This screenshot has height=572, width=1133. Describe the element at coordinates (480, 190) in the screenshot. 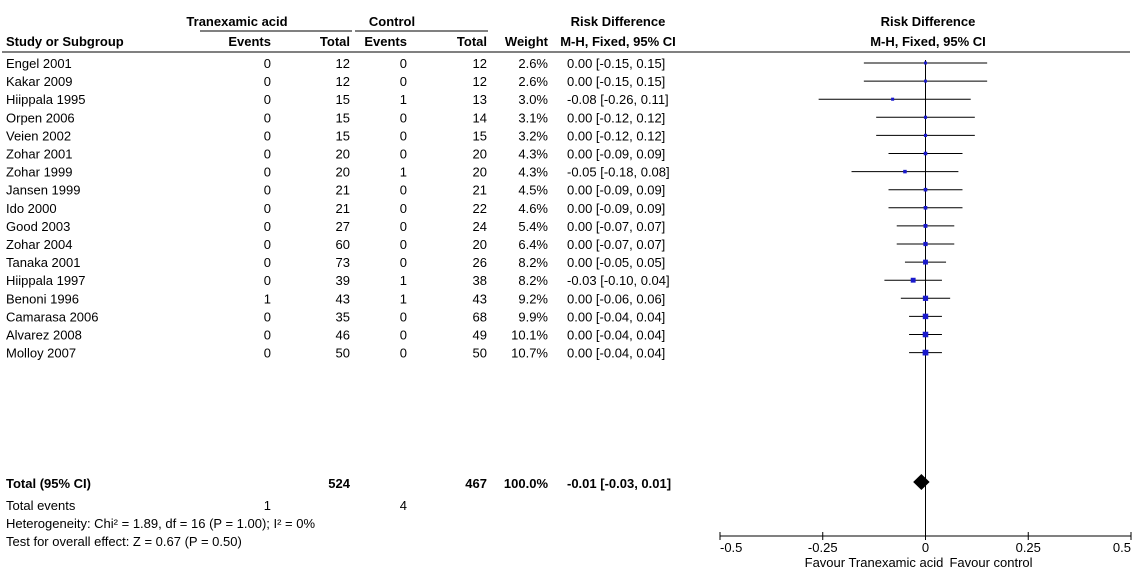

I see `total-2: 21` at that location.